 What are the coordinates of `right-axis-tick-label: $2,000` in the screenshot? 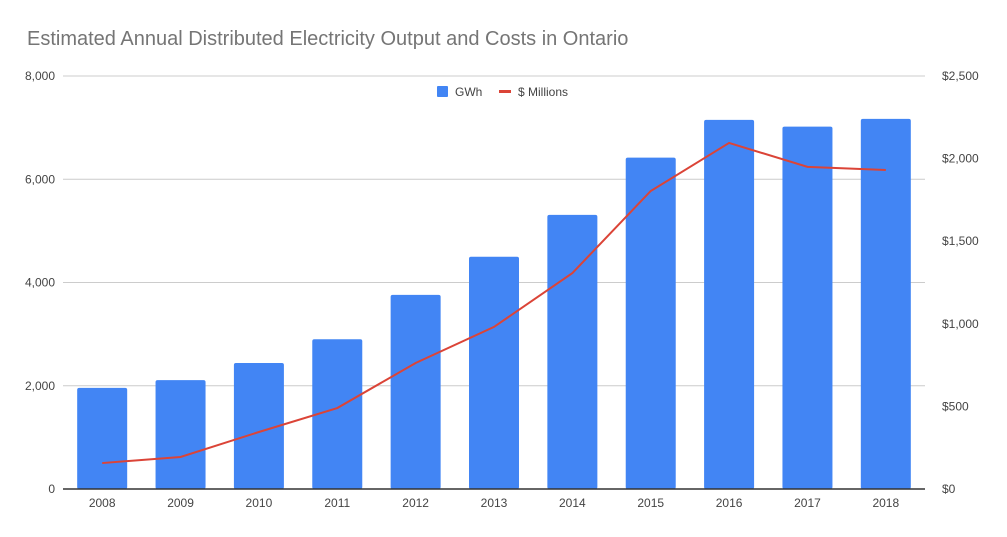 It's located at (960, 159).